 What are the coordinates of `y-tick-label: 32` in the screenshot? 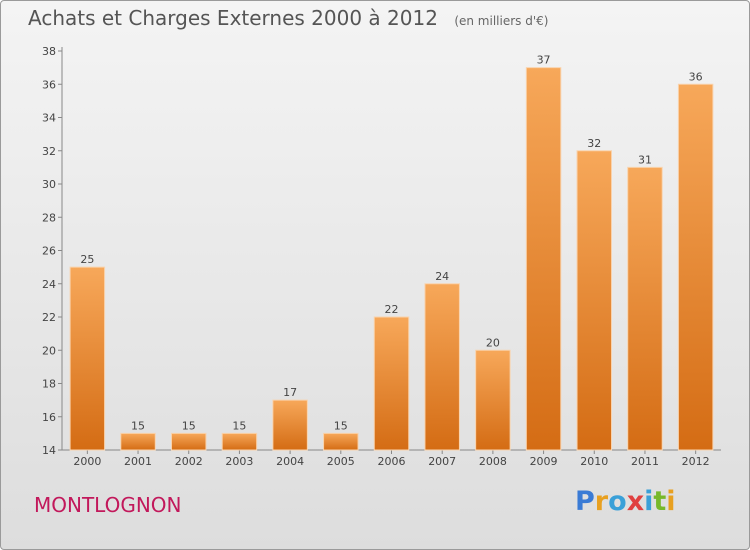 It's located at (49, 151).